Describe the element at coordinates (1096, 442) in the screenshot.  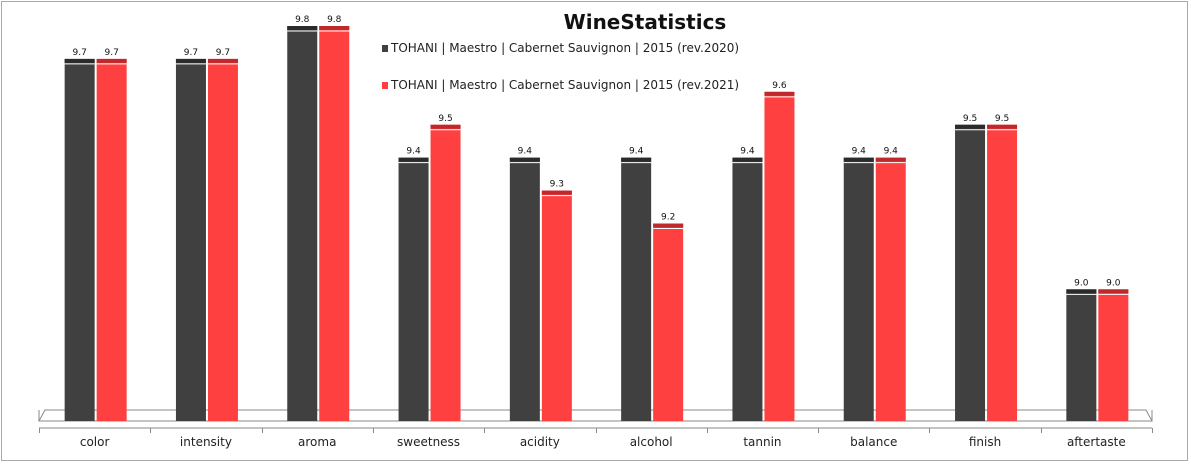
I see `x-tick-label: aftertaste` at that location.